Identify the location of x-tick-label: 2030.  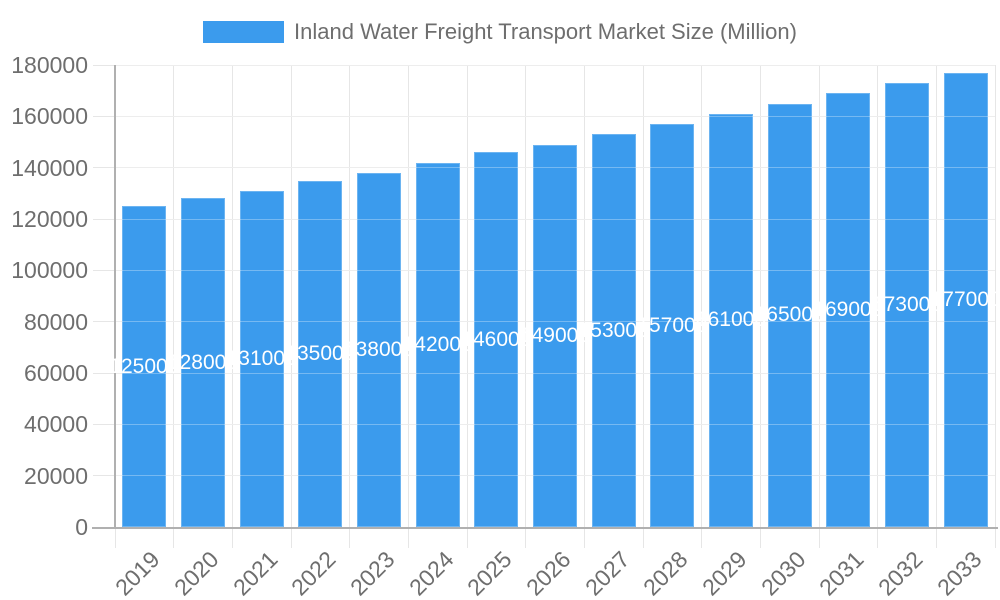
(783, 573).